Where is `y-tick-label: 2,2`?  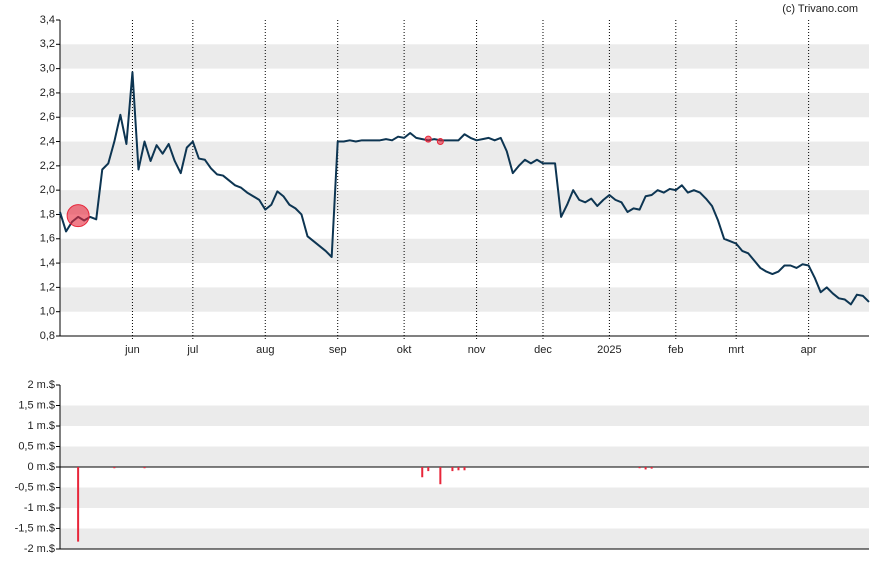
y-tick-label: 2,2 is located at coordinates (47, 166).